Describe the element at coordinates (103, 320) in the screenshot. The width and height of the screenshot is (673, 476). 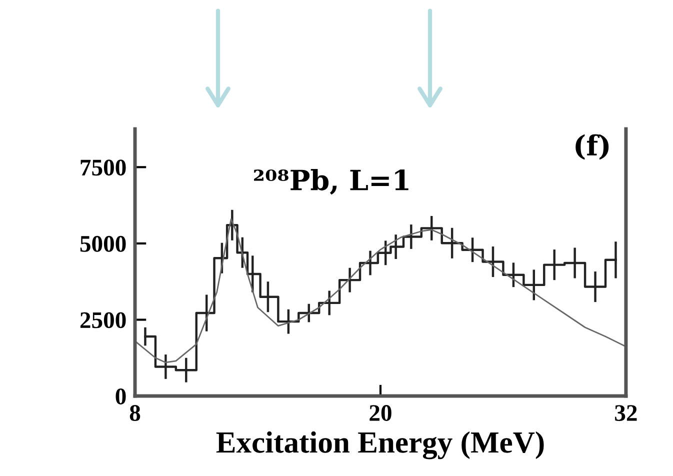
I see `y-tick-label: 2500` at that location.